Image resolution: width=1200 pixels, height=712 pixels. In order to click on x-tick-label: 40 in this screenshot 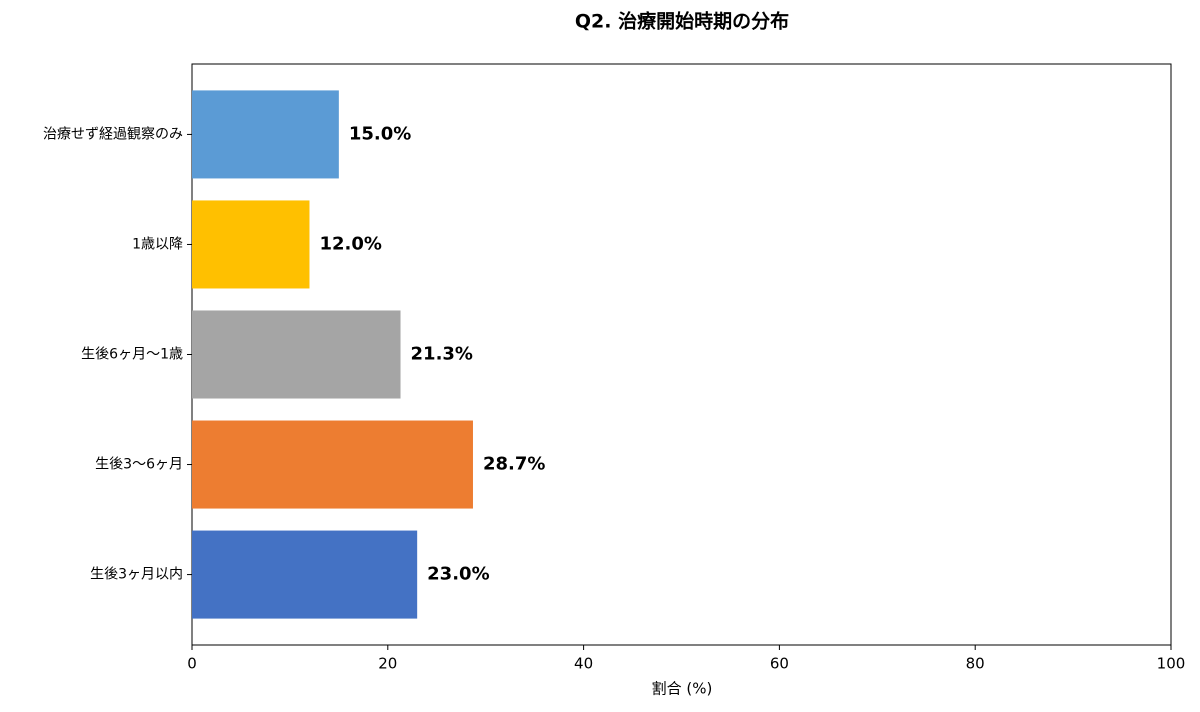, I will do `click(583, 664)`.